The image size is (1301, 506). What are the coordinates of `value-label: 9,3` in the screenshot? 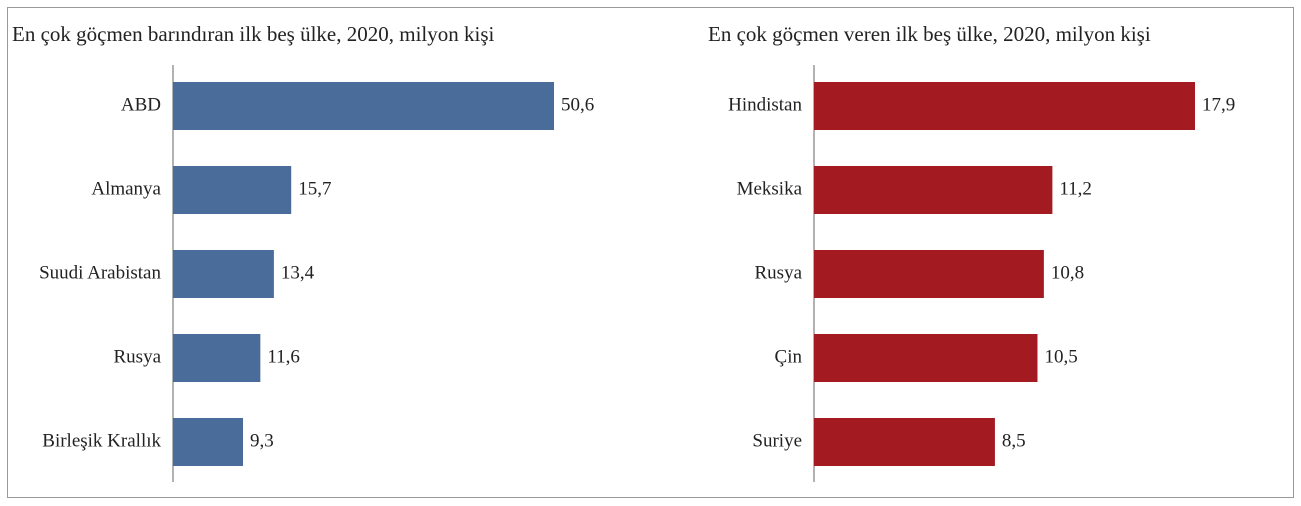 It's located at (262, 440).